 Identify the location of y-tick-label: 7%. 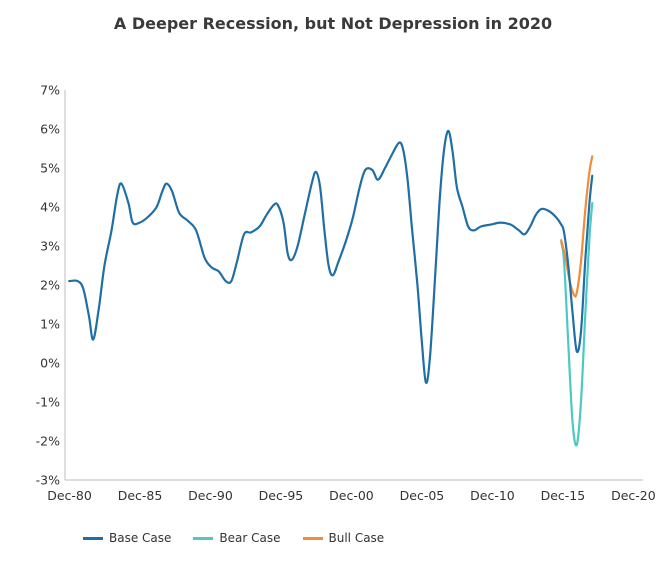
(50, 90).